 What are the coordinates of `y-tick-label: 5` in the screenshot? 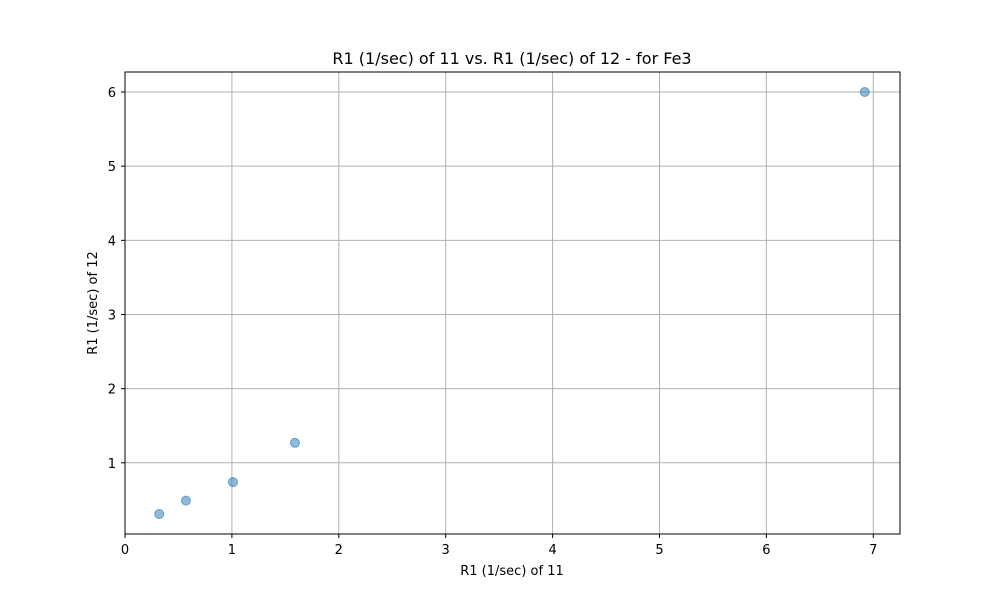 It's located at (112, 167).